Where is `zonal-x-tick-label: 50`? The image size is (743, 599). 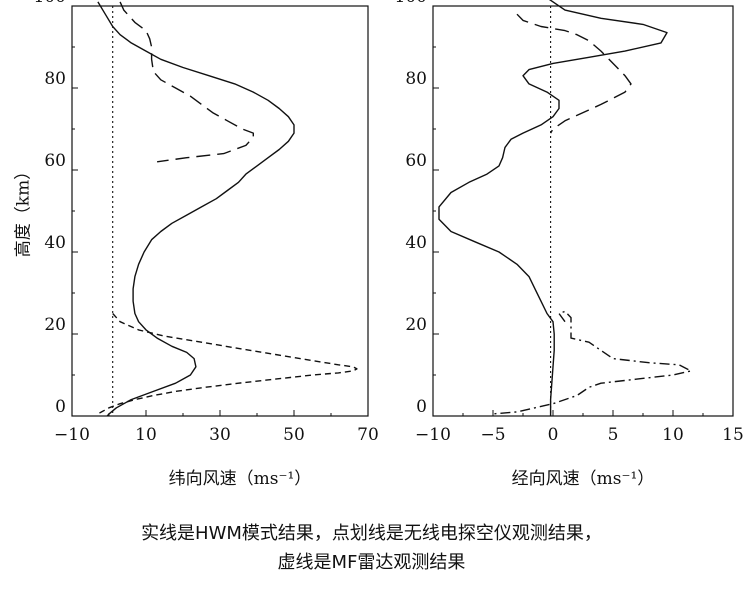 zonal-x-tick-label: 50 is located at coordinates (294, 435).